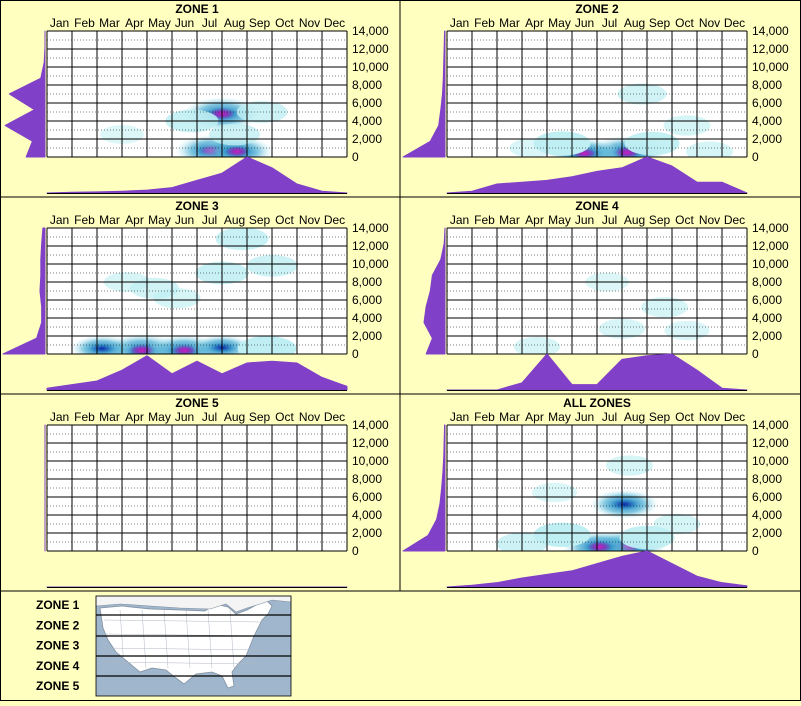 This screenshot has height=706, width=801. What do you see at coordinates (58, 625) in the screenshot?
I see `legend-zone-label: ZONE 2` at bounding box center [58, 625].